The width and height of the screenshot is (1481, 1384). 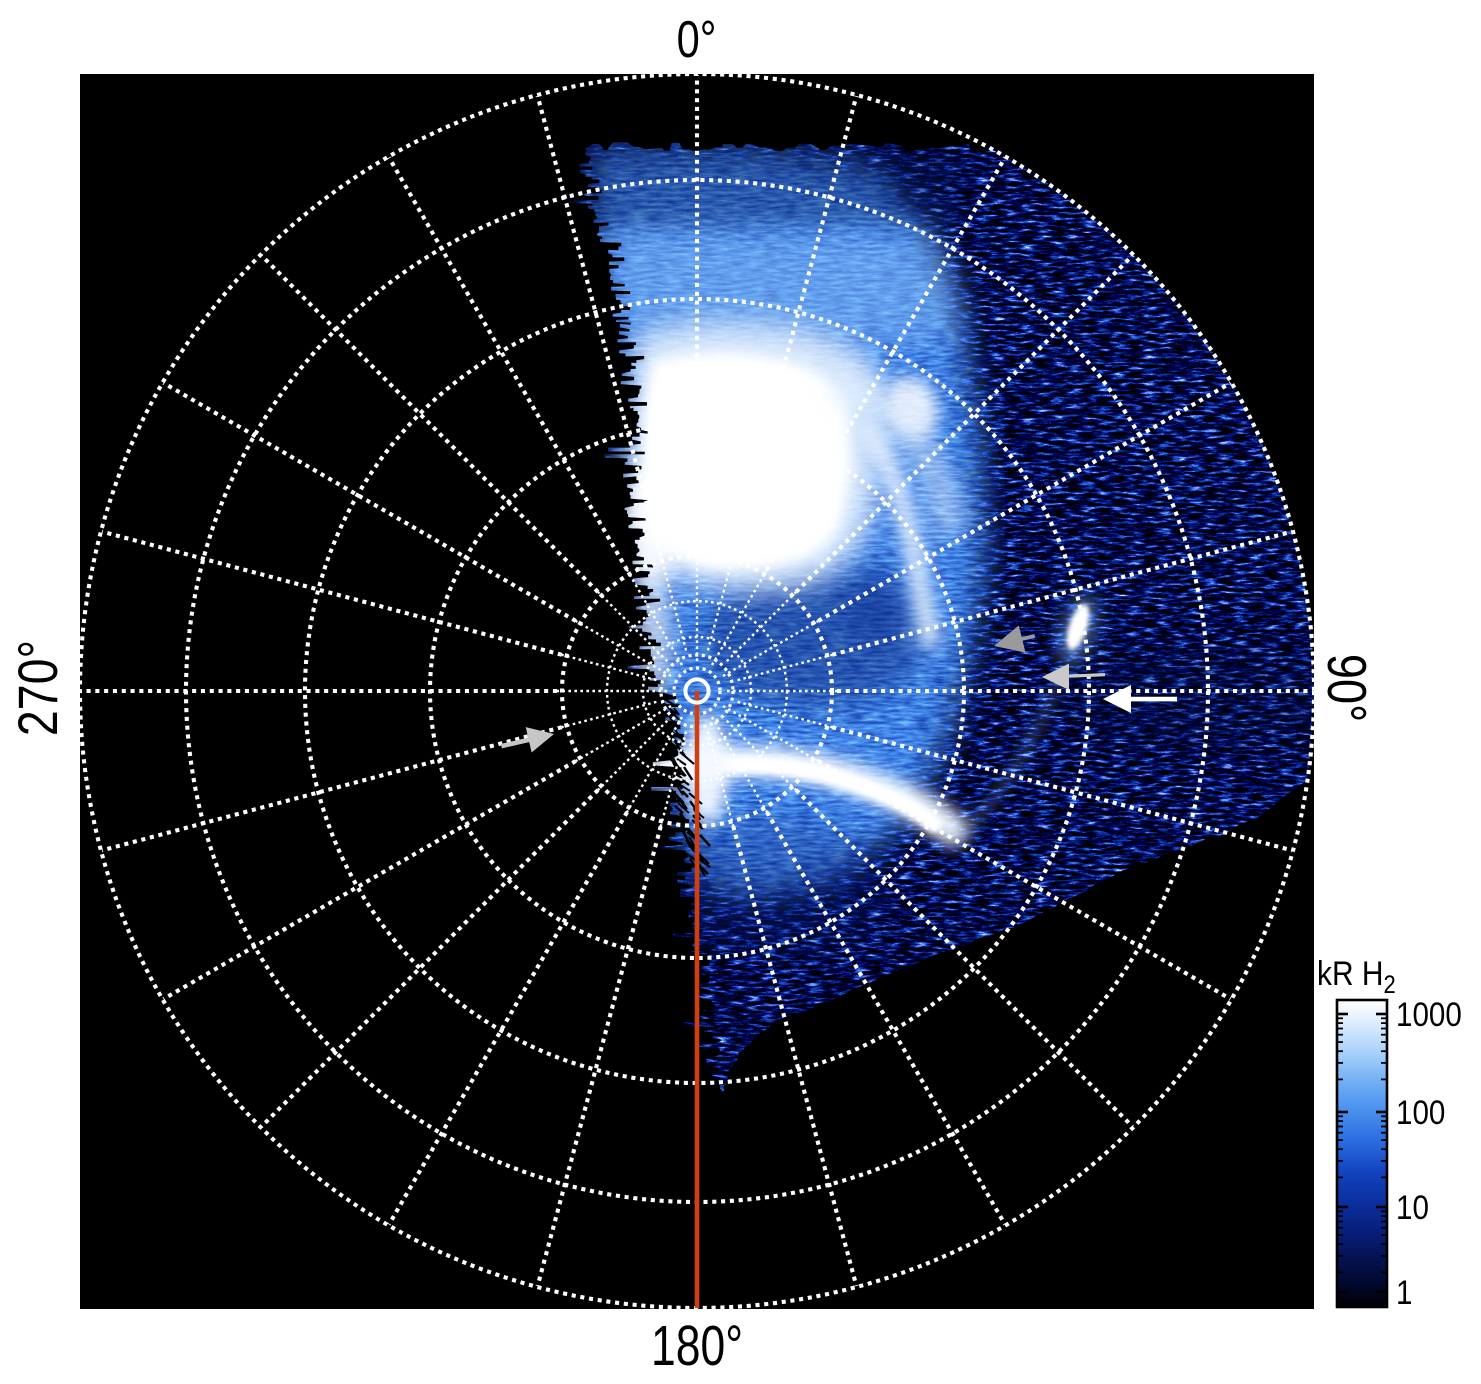 I want to click on svg-text: 90°, so click(x=1347, y=688).